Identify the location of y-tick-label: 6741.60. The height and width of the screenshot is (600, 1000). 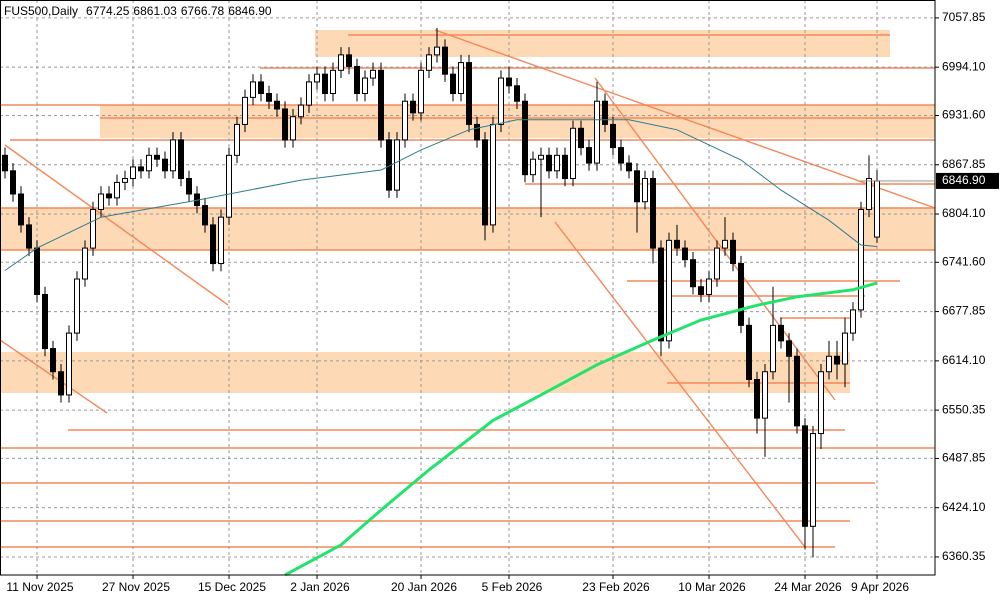
(964, 261).